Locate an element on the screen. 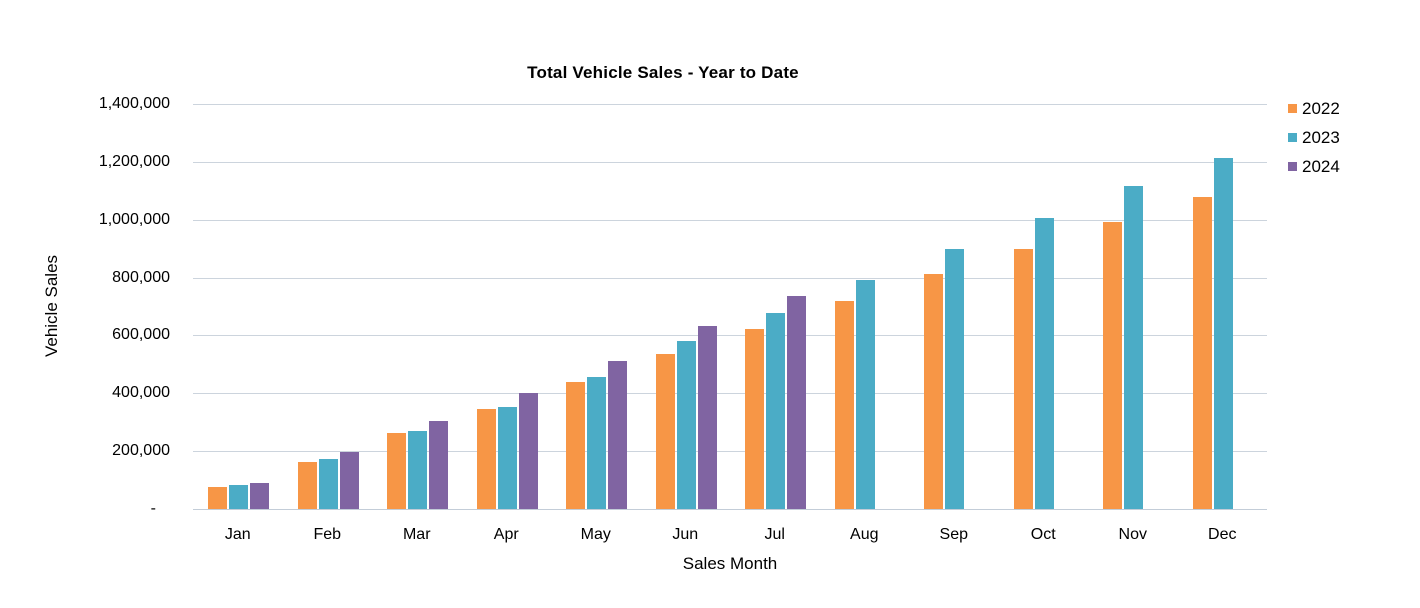 This screenshot has width=1420, height=608. bar-2022-feb is located at coordinates (307, 485).